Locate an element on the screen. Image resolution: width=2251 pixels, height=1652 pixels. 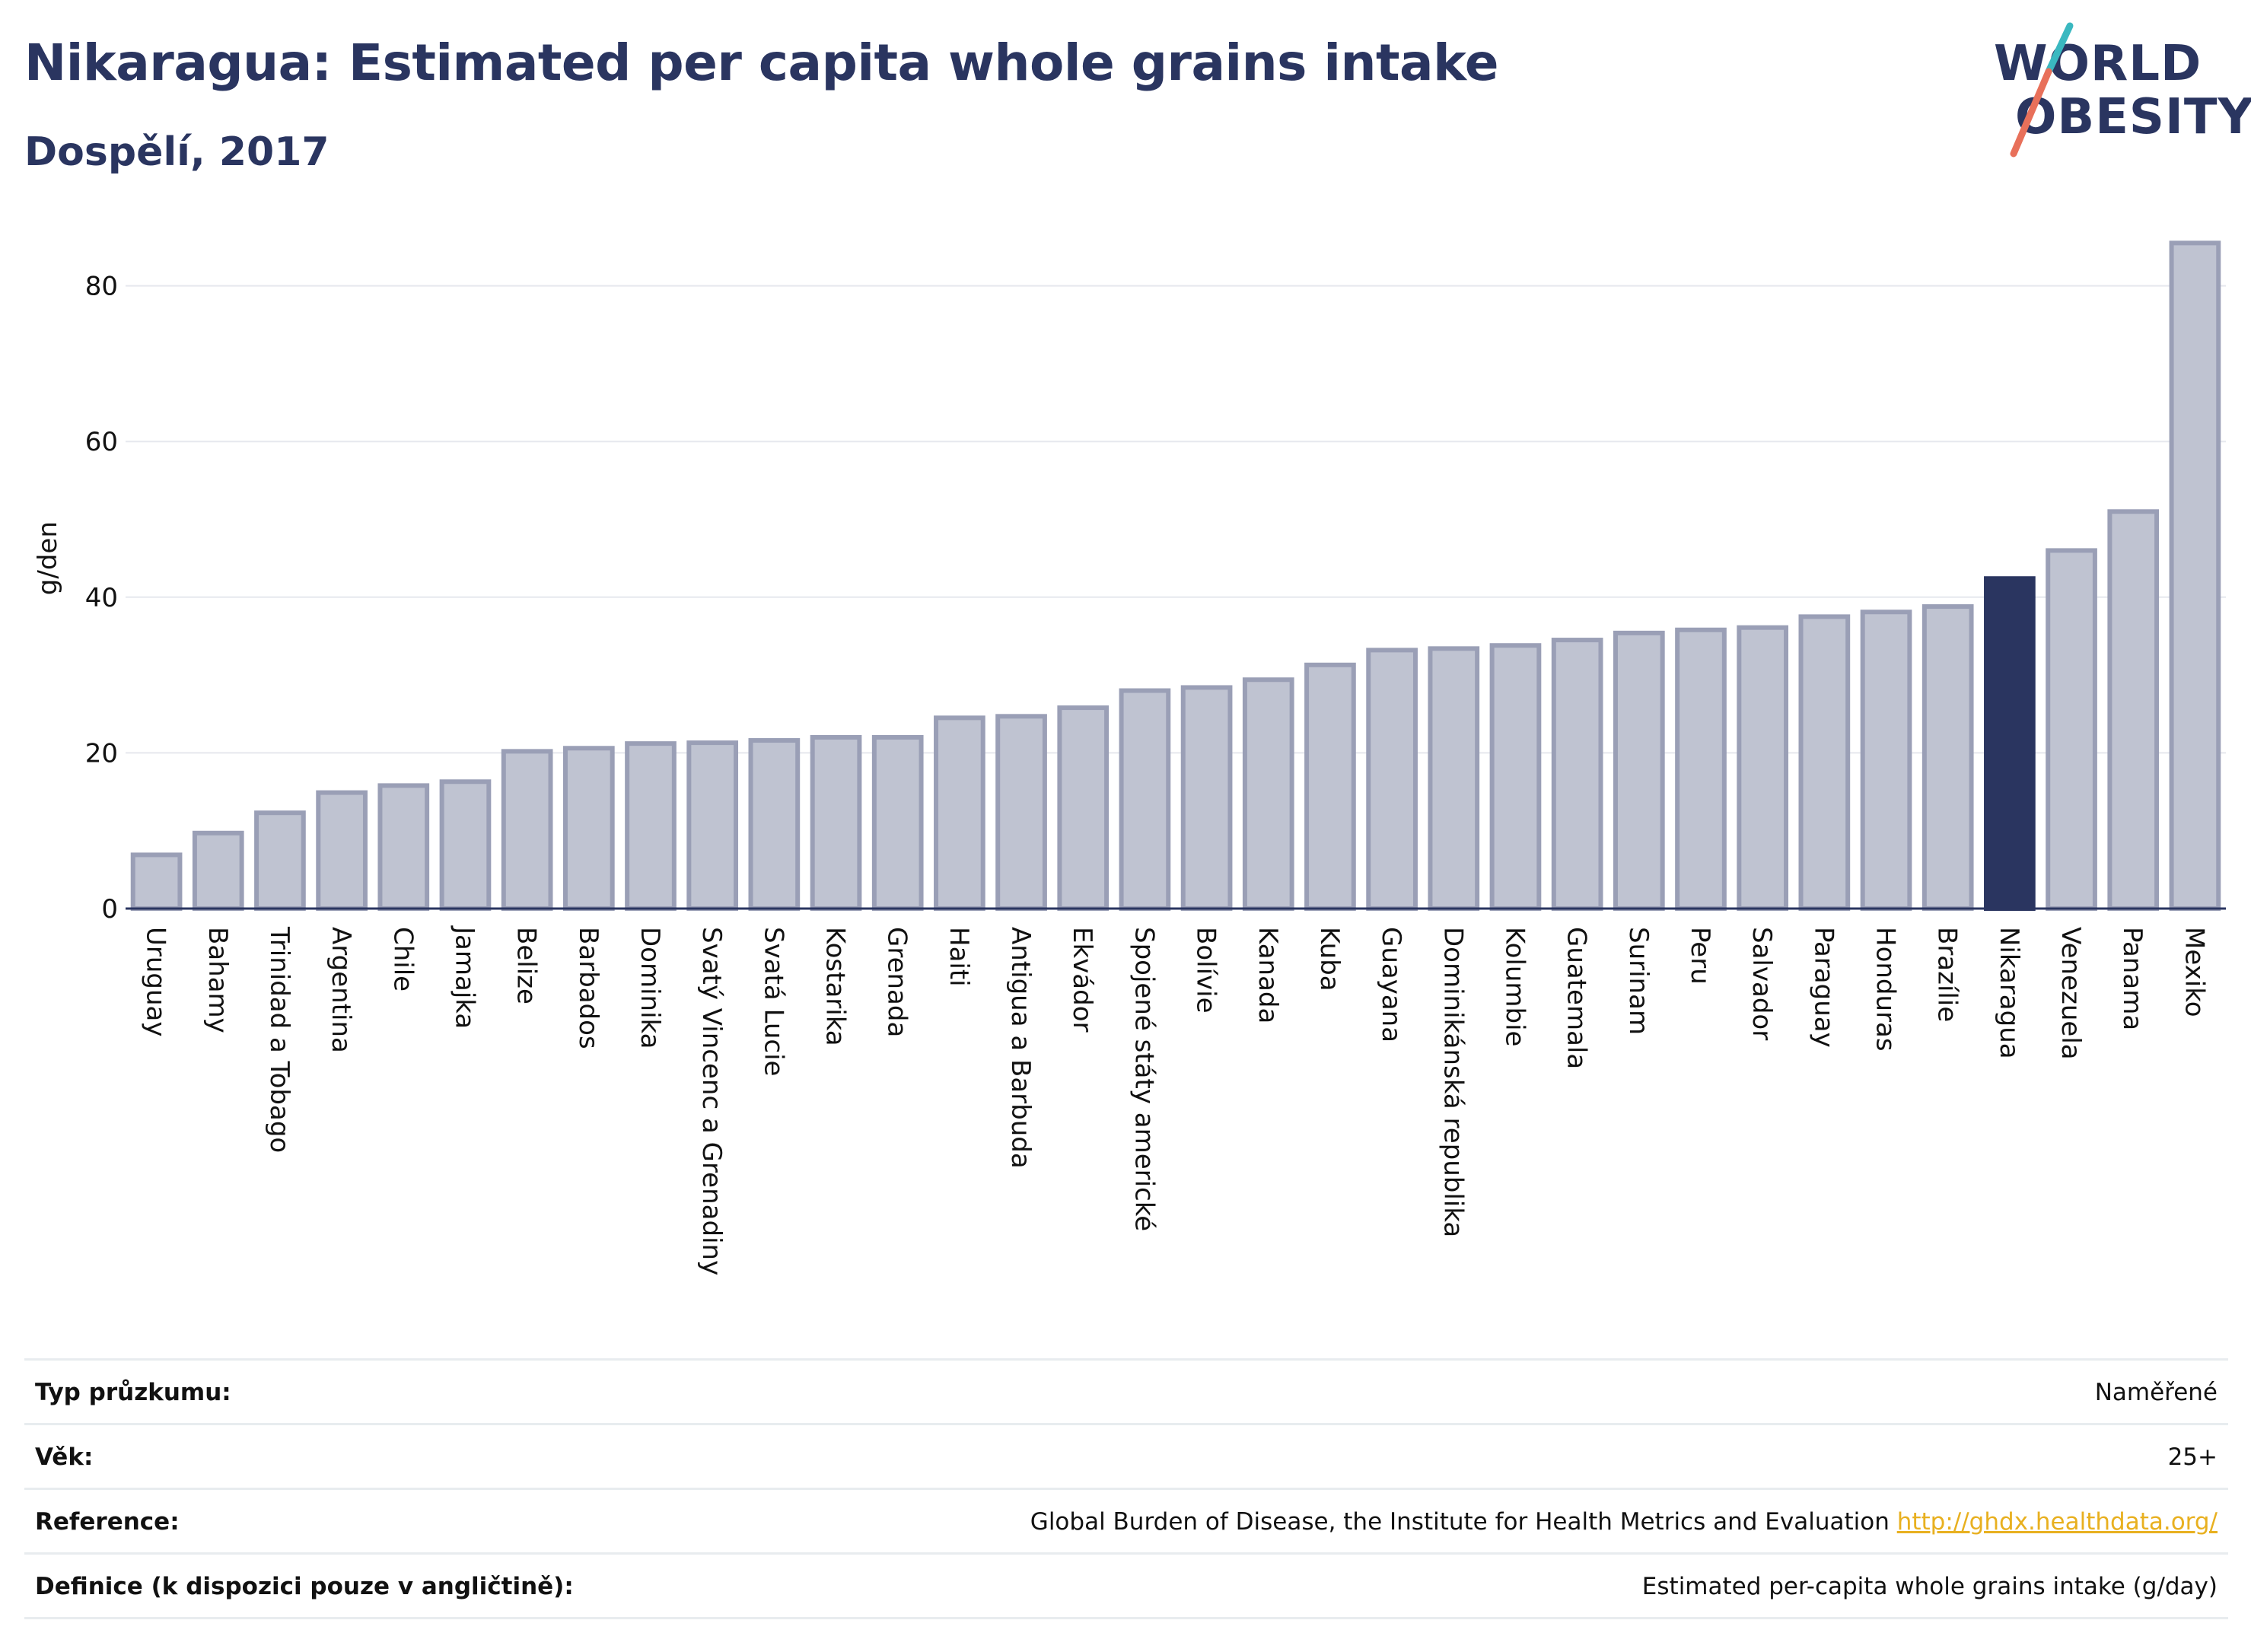
x-tick-label: Antigua a Barbuda is located at coordinates (1020, 1048).